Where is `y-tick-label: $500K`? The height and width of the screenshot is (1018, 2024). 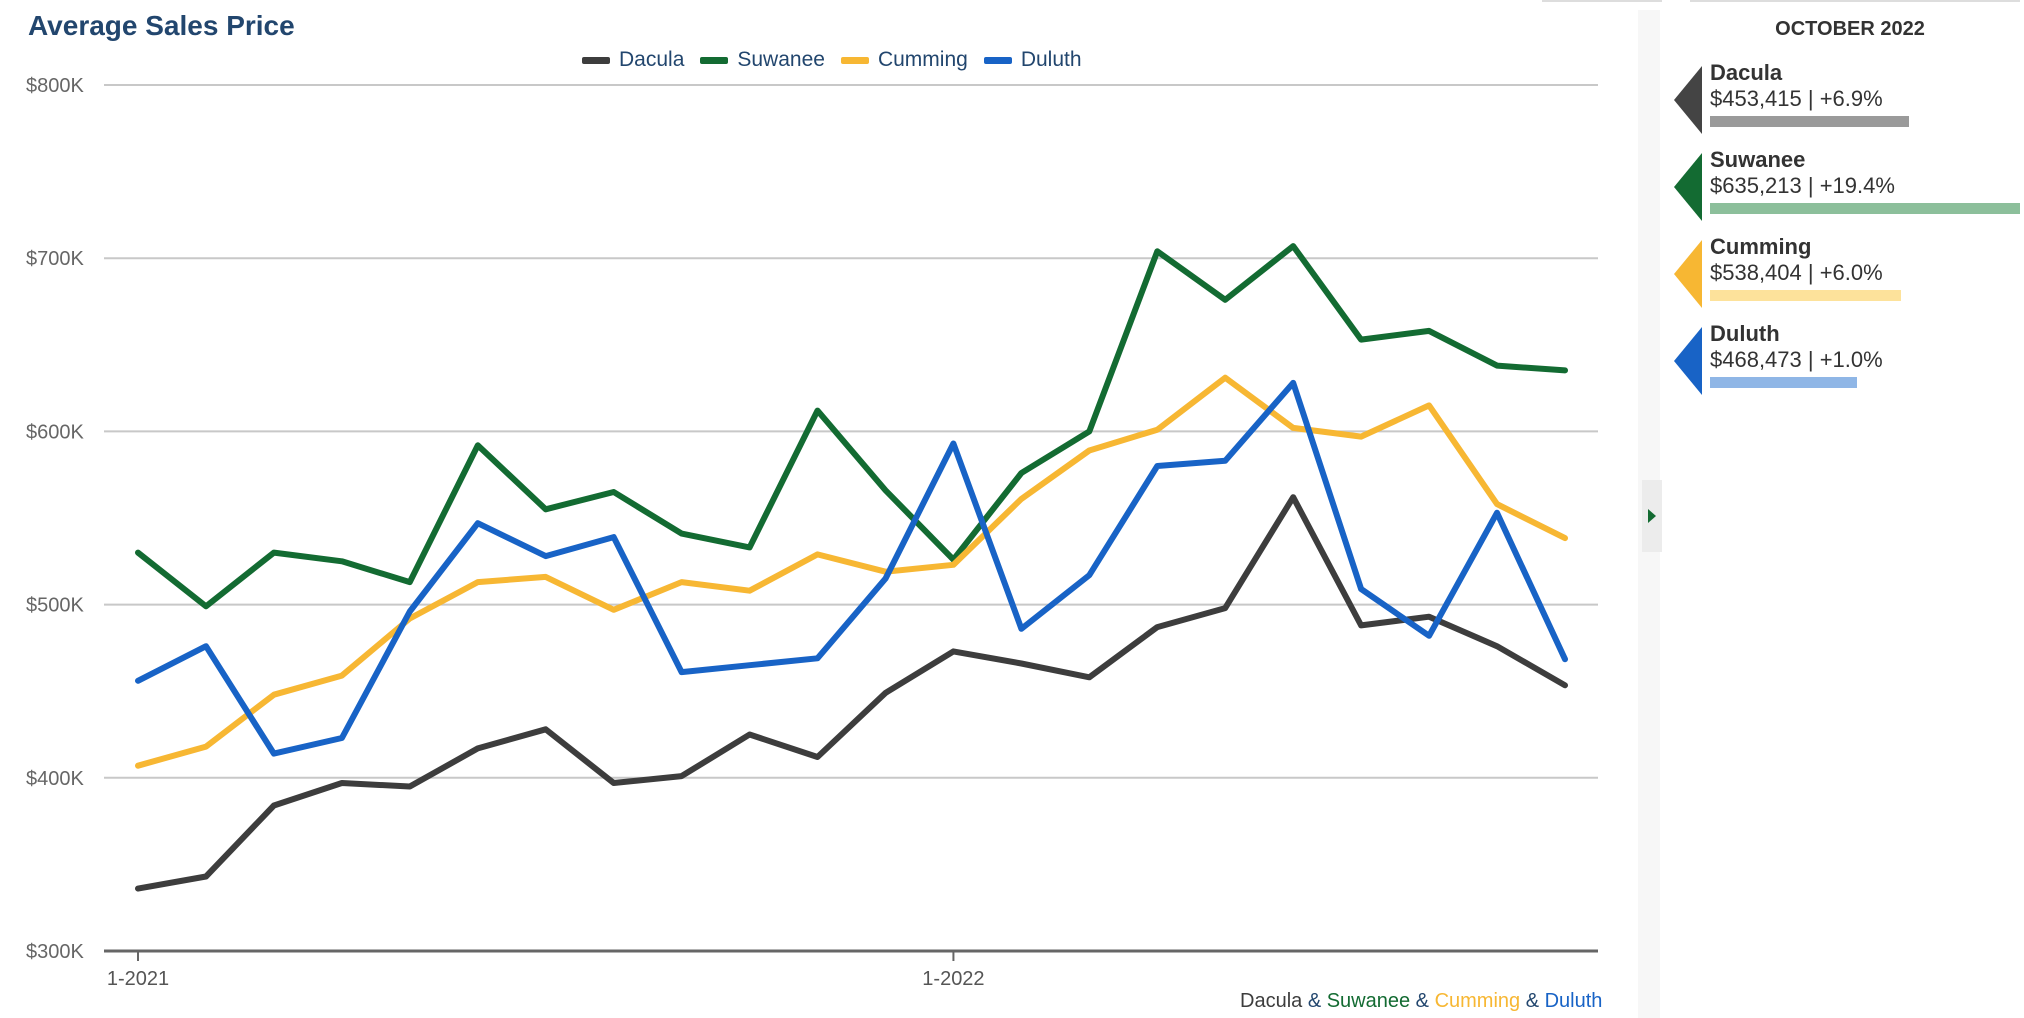
y-tick-label: $500K is located at coordinates (55, 606).